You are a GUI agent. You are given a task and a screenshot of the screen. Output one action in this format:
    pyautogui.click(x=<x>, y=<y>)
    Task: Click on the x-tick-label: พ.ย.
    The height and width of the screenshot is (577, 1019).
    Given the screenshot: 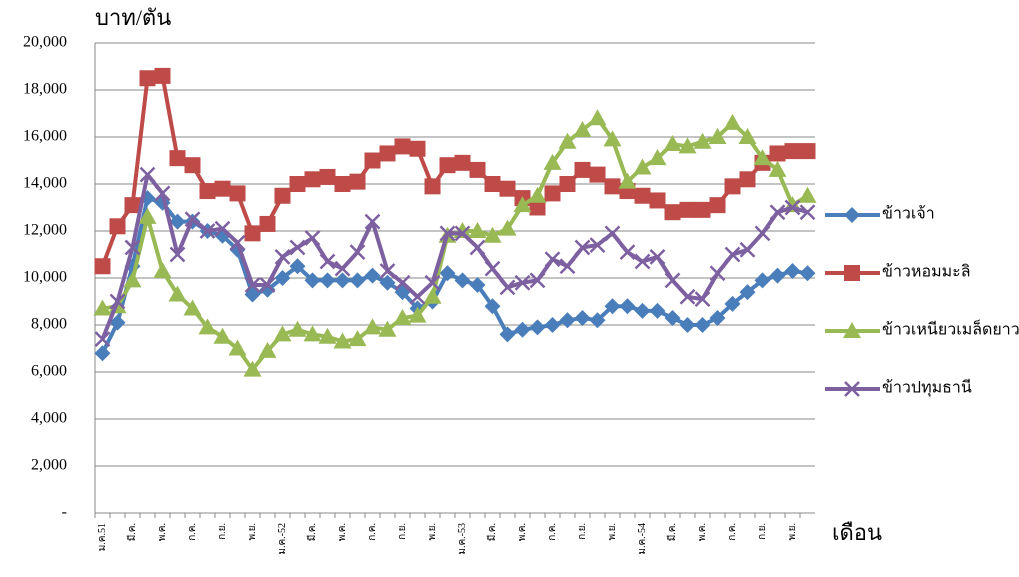 What is the action you would take?
    pyautogui.click(x=612, y=531)
    